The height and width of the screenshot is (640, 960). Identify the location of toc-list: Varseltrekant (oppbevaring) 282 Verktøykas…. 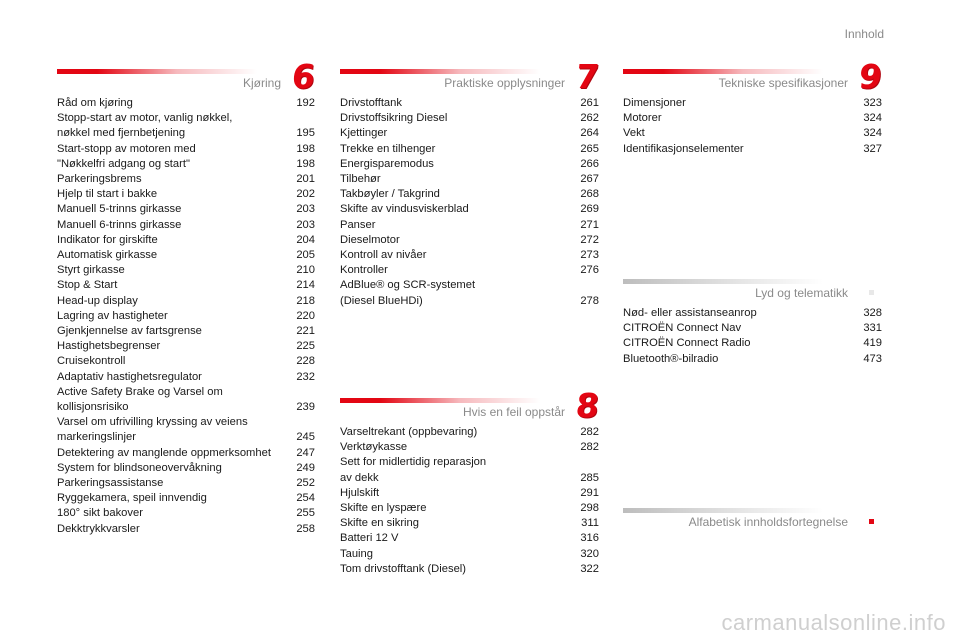
(469, 501).